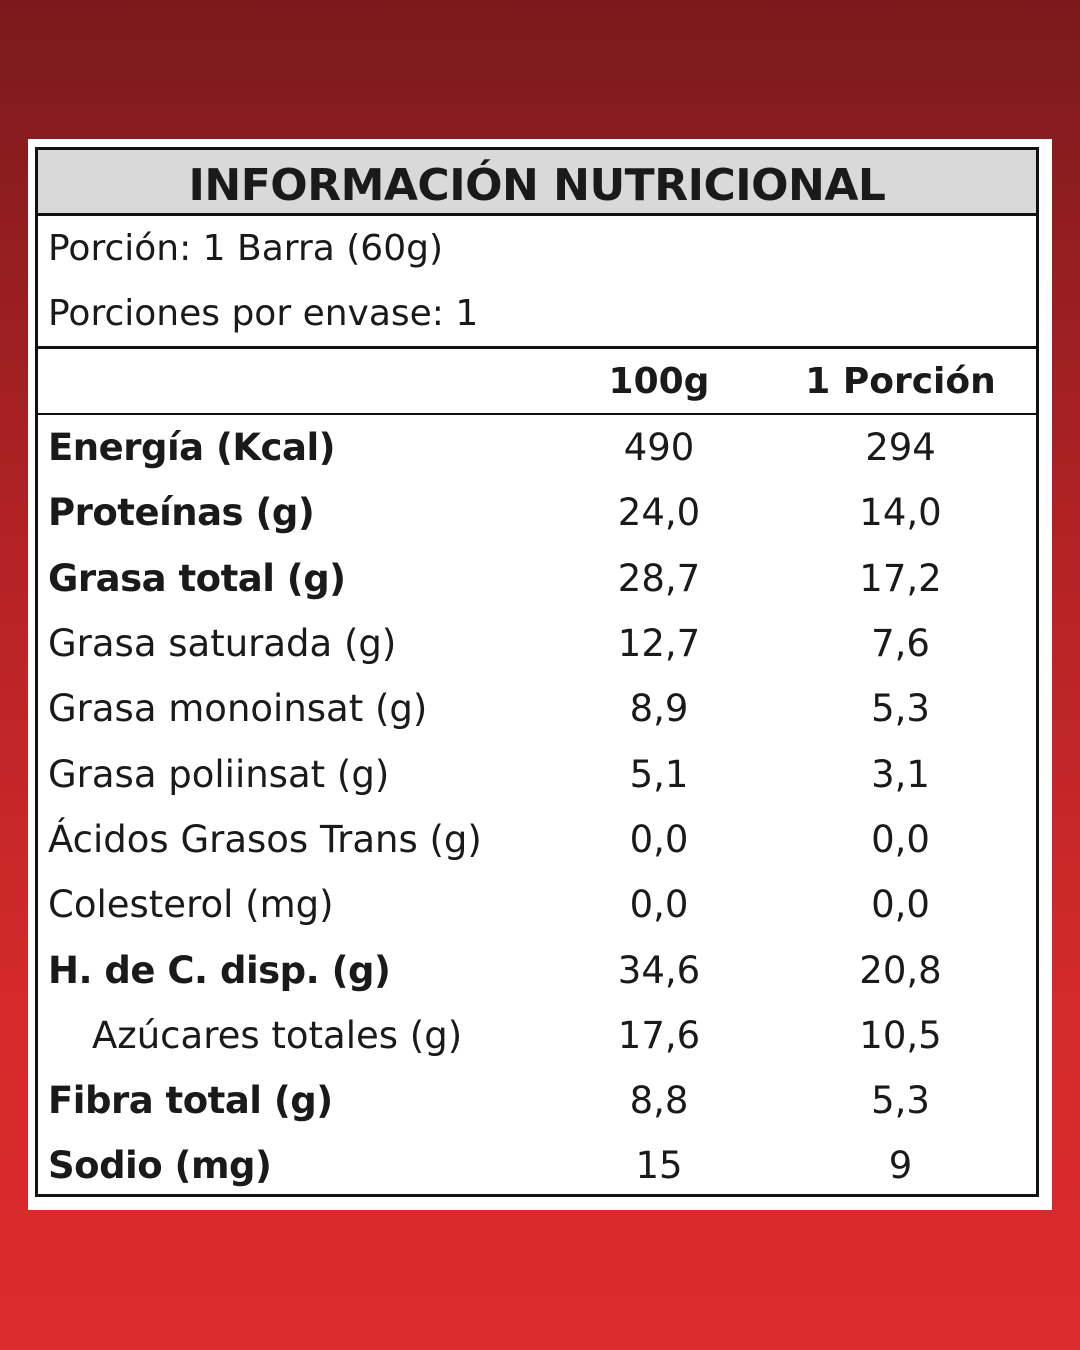  What do you see at coordinates (219, 774) in the screenshot?
I see `nutrient-label: Grasa poliinsat (g)` at bounding box center [219, 774].